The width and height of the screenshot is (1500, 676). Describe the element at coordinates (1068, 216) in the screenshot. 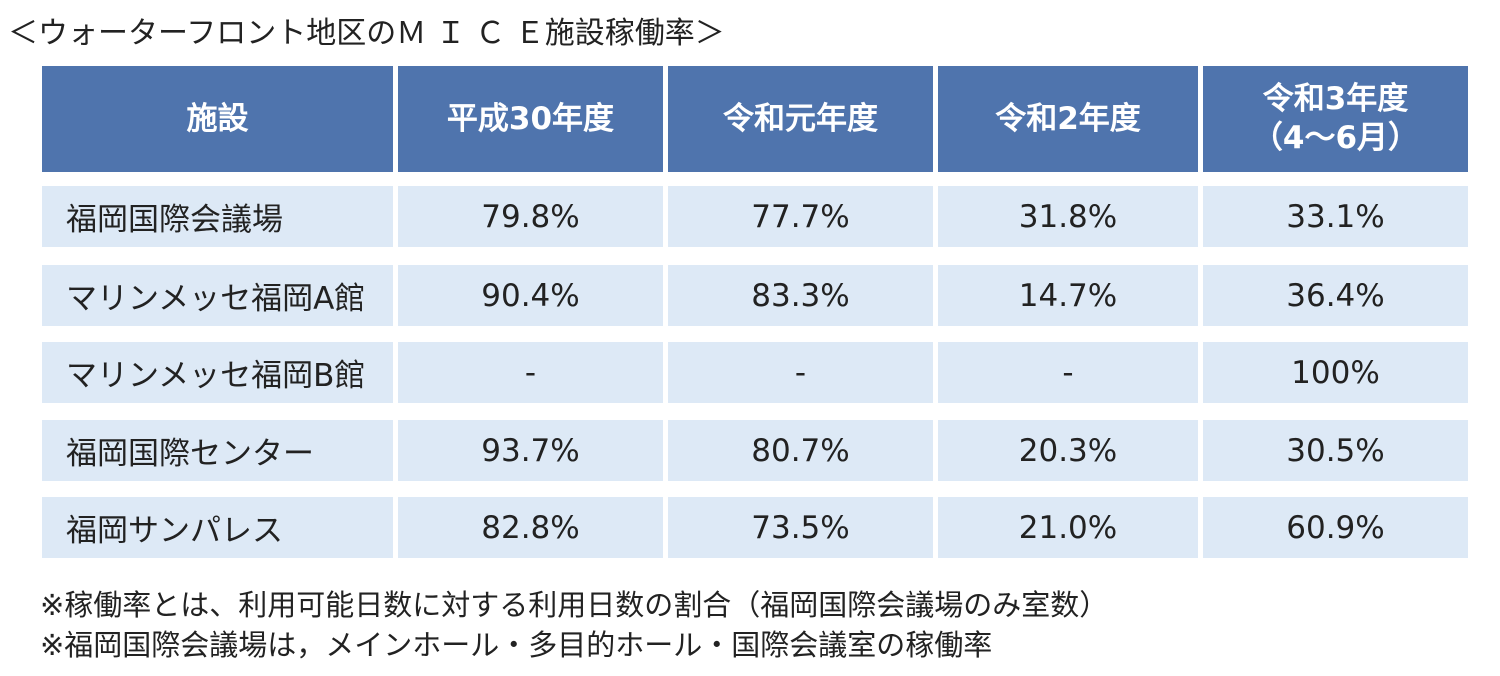

I see `cell: 31.8%` at that location.